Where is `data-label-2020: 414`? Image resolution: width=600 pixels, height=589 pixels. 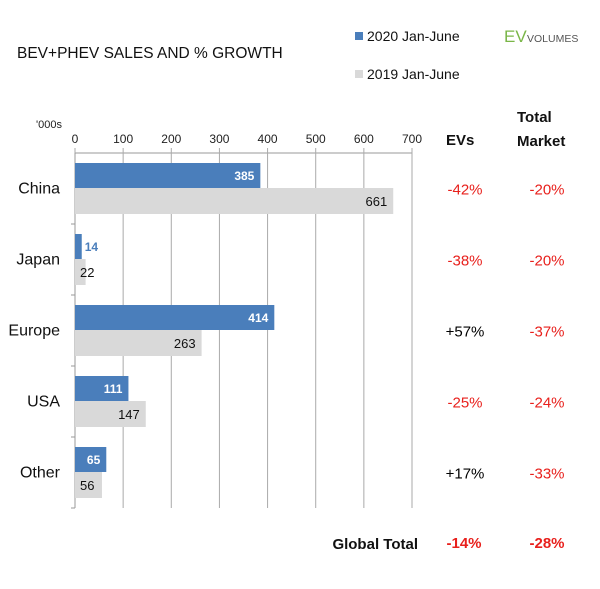
data-label-2020: 414 is located at coordinates (258, 318).